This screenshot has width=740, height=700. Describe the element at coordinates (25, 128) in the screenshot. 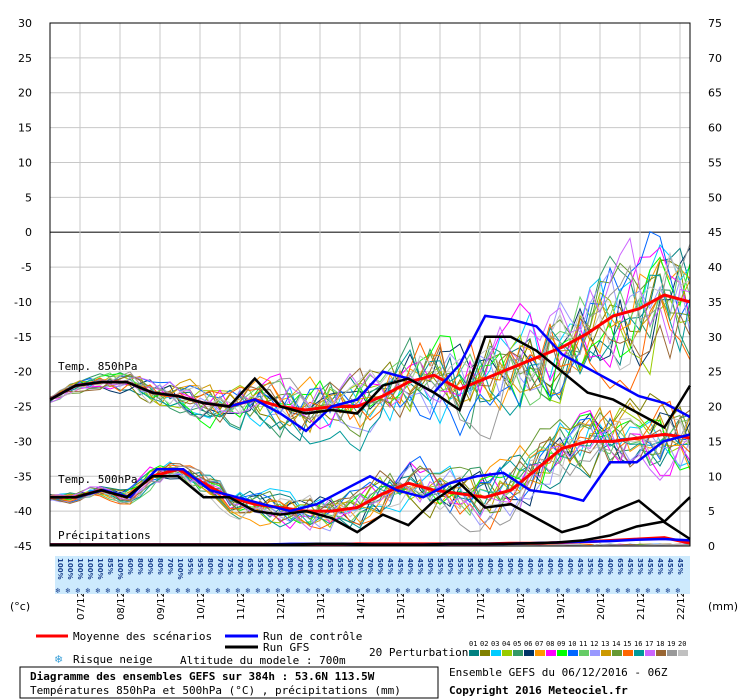

I see `y-tick-left: 15` at that location.